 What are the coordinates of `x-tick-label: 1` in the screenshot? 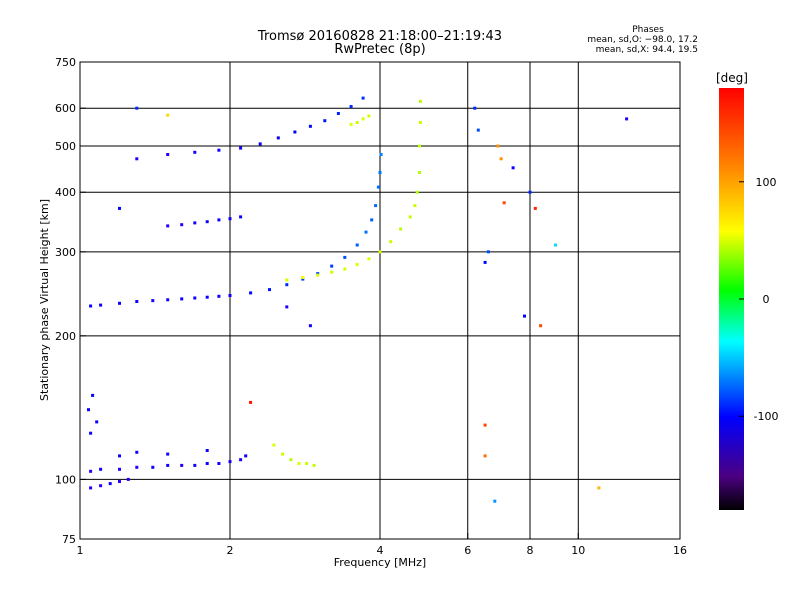 It's located at (80, 550).